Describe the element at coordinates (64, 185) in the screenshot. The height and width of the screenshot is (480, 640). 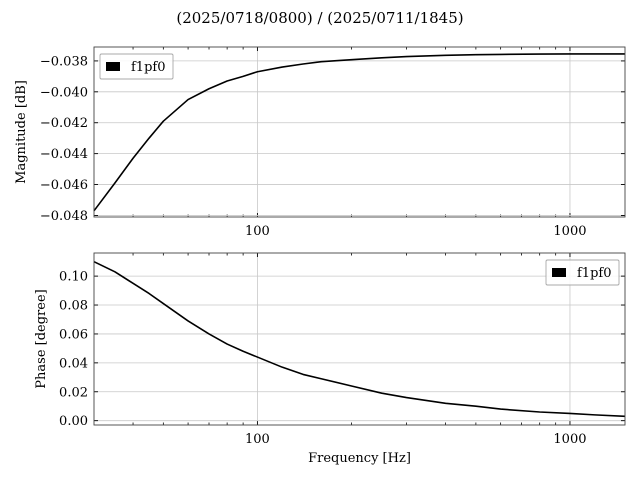
I see `magnitude-y-tick-label: −0.046` at that location.